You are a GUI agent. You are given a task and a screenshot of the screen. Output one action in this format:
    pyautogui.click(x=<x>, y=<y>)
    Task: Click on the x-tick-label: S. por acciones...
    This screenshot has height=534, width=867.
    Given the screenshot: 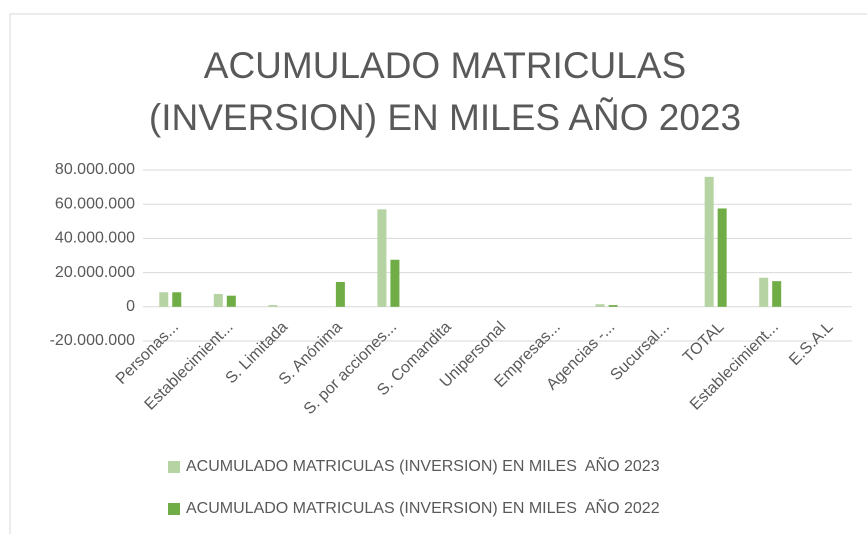 What is the action you would take?
    pyautogui.click(x=350, y=368)
    